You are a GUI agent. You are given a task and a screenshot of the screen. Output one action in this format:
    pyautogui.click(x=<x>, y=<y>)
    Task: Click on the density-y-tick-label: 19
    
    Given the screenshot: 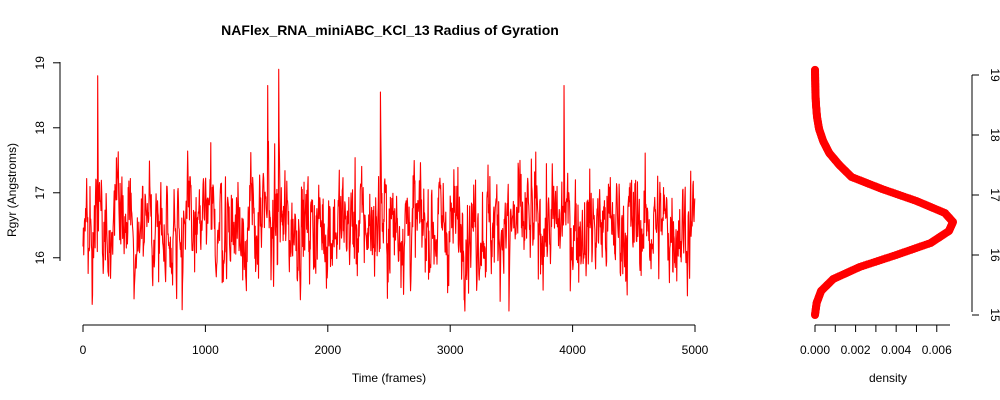 What is the action you would take?
    pyautogui.click(x=994, y=75)
    